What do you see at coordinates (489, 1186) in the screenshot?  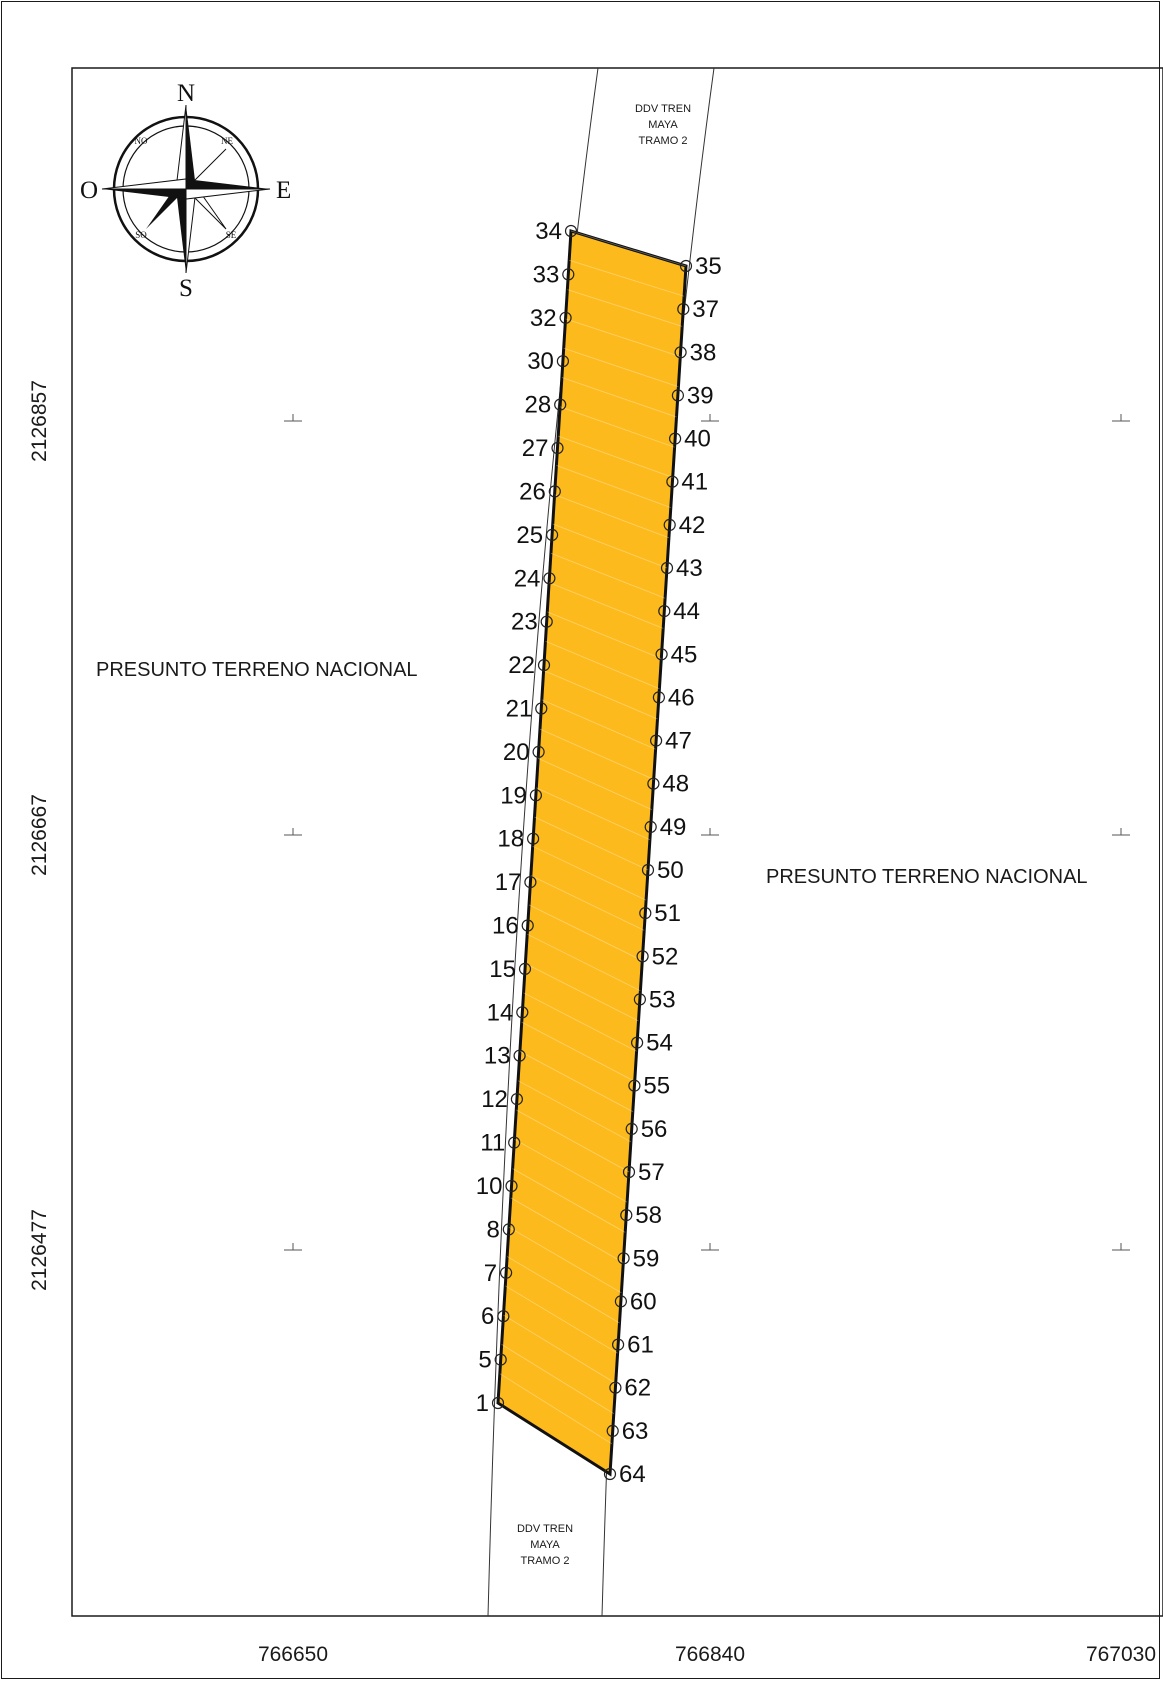 I see `vertex-label: 10` at bounding box center [489, 1186].